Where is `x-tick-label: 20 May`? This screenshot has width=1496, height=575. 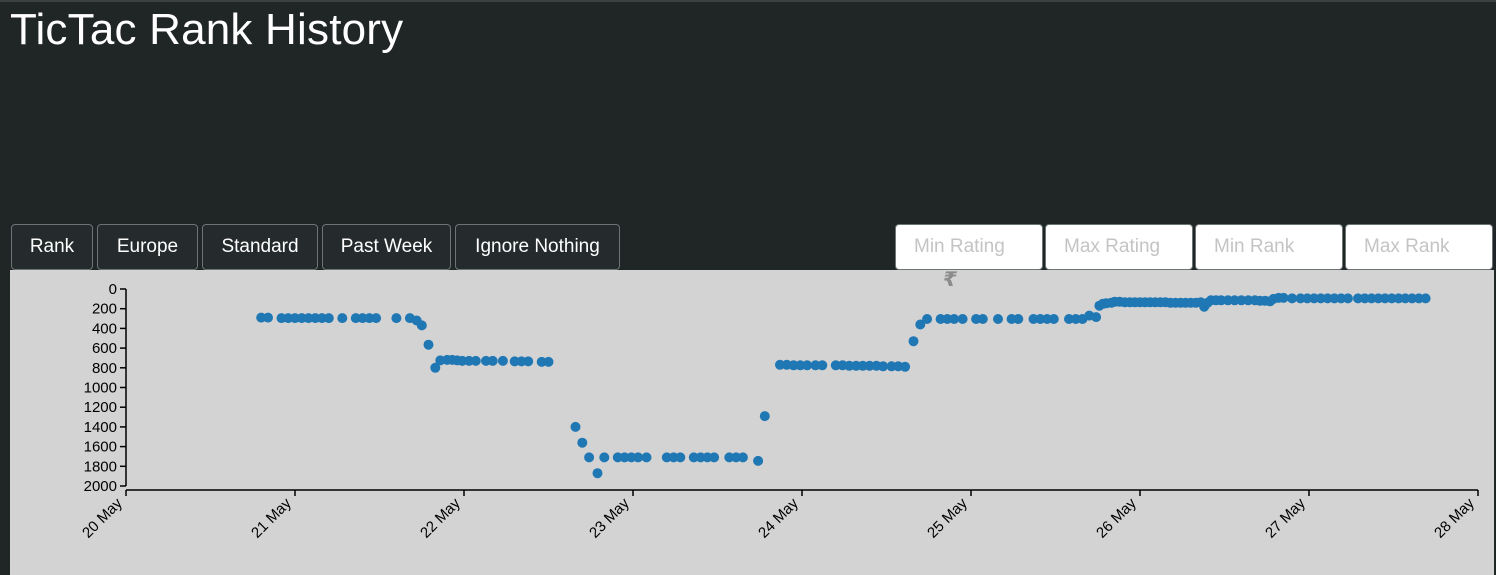
x-tick-label: 20 May is located at coordinates (102, 517).